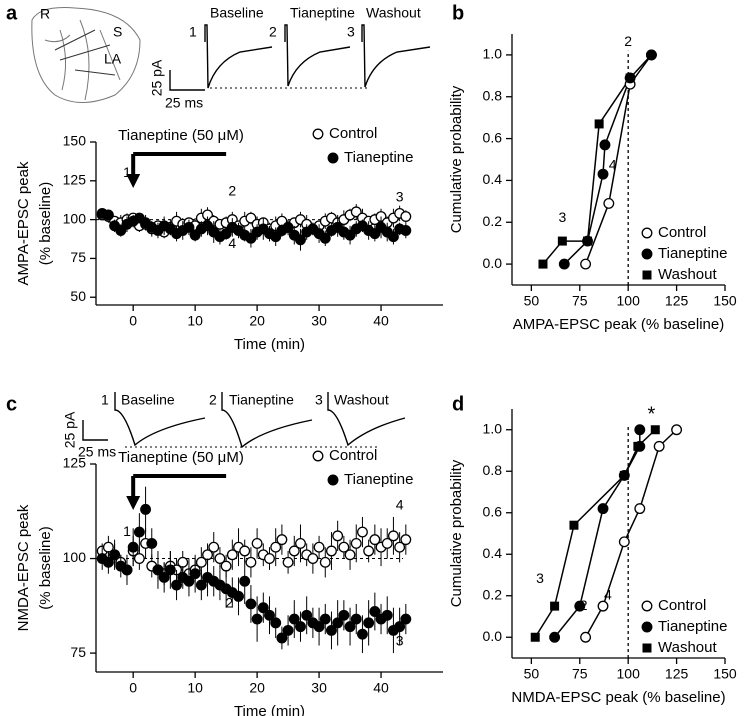 Image resolution: width=746 pixels, height=716 pixels. I want to click on trace-label: Tianeptine, so click(261, 400).